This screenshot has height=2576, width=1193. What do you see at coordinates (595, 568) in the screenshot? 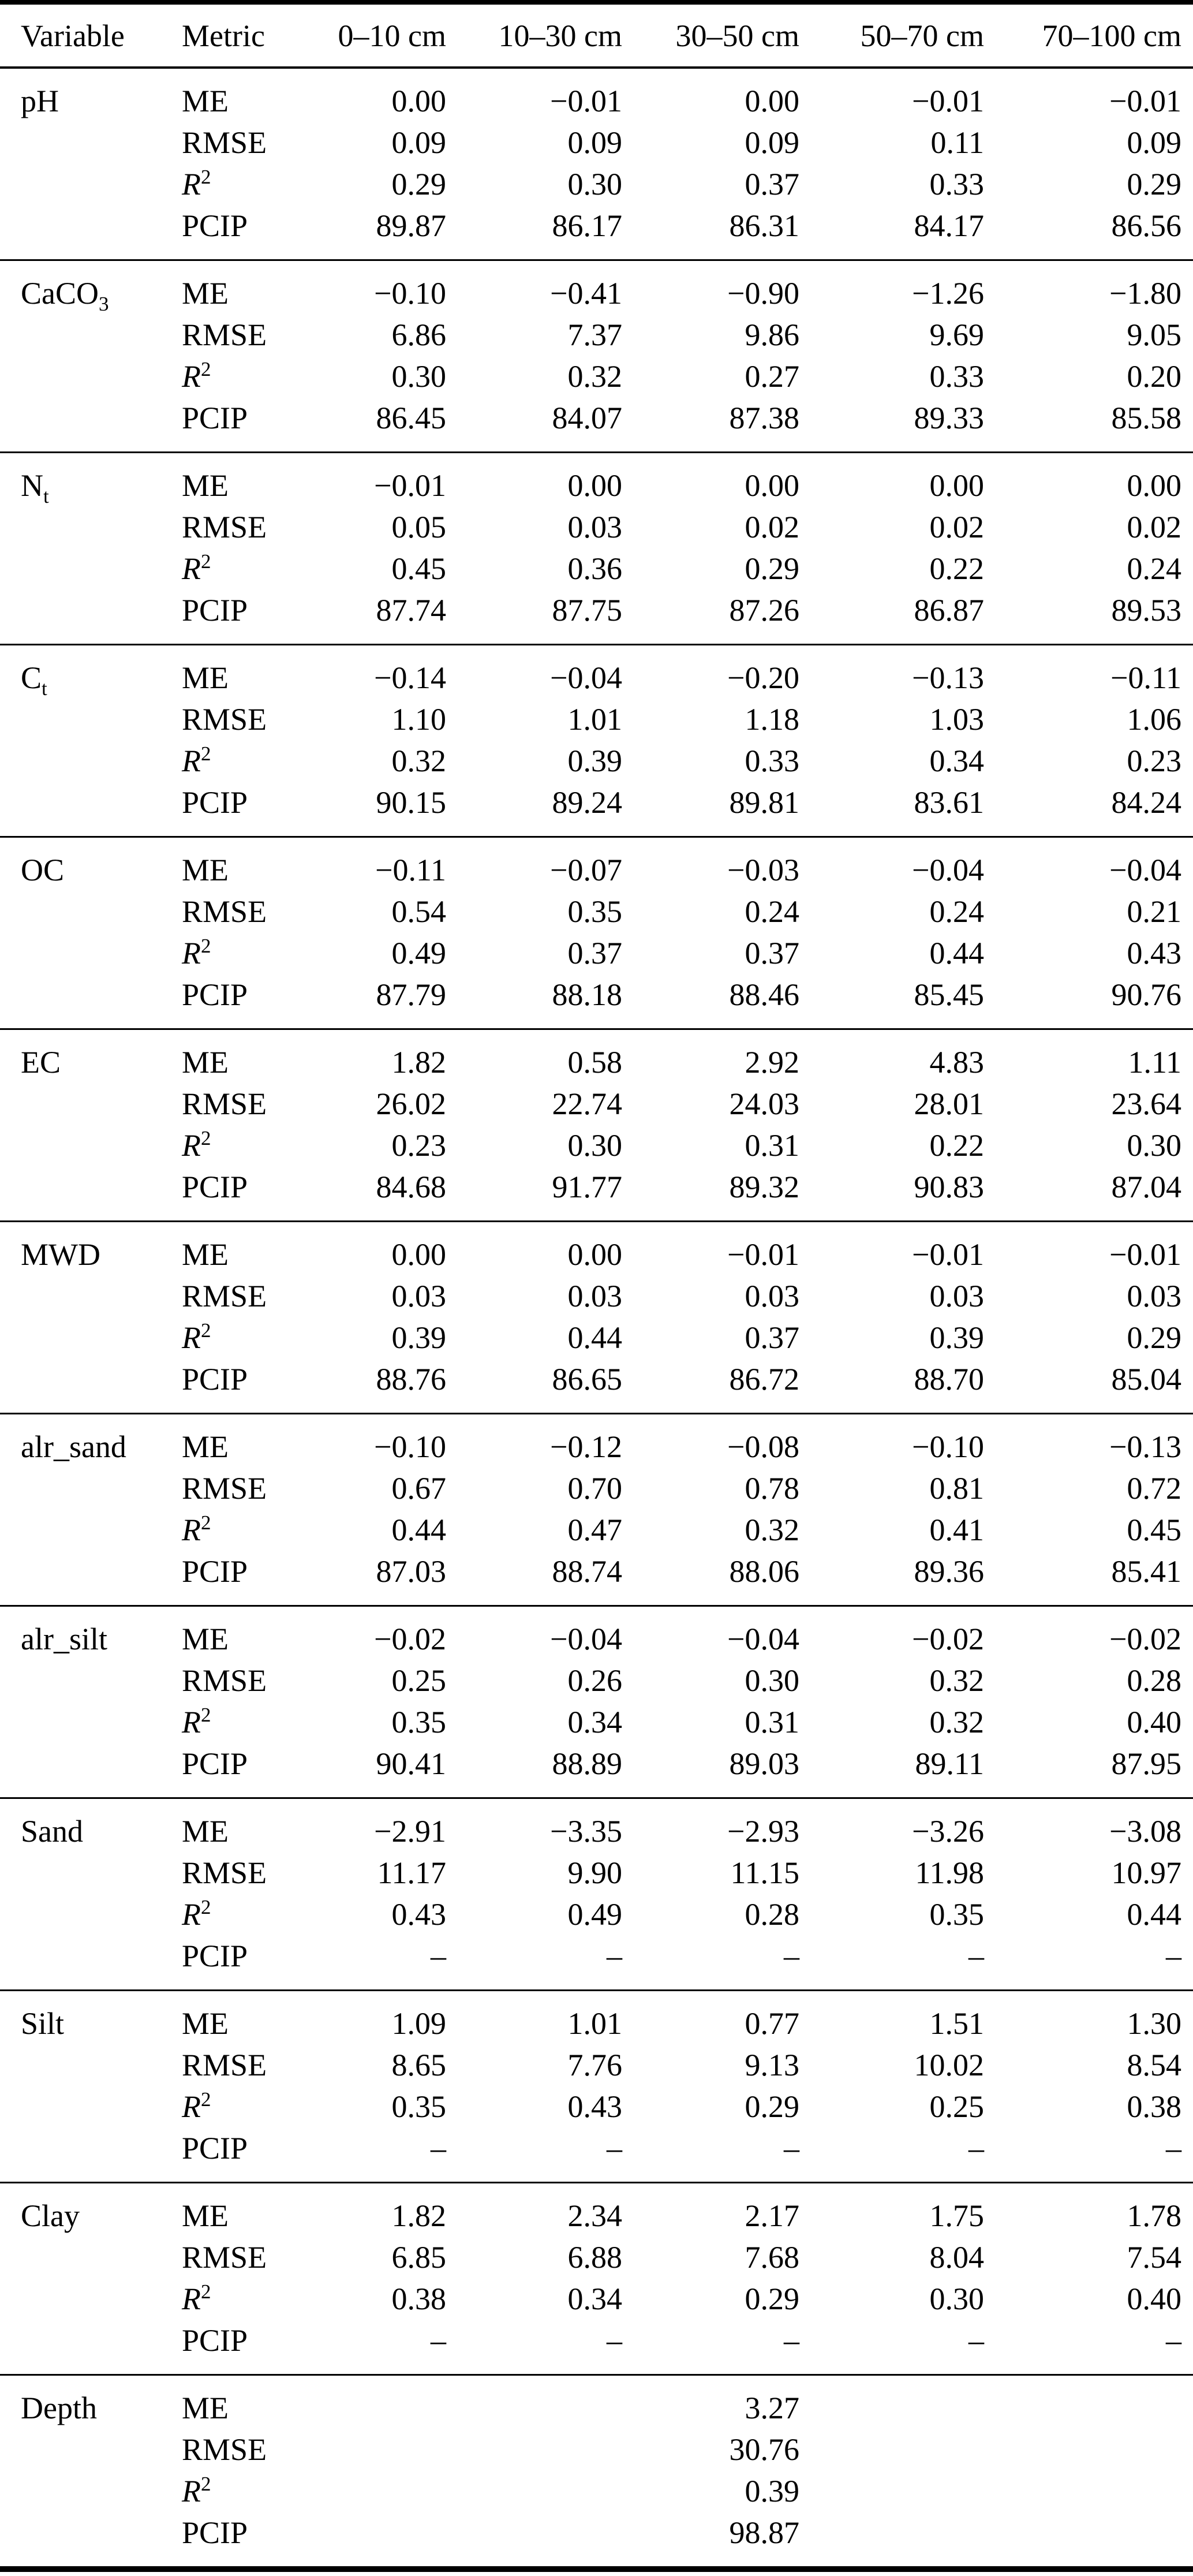
I see `value-cell: 0.36` at bounding box center [595, 568].